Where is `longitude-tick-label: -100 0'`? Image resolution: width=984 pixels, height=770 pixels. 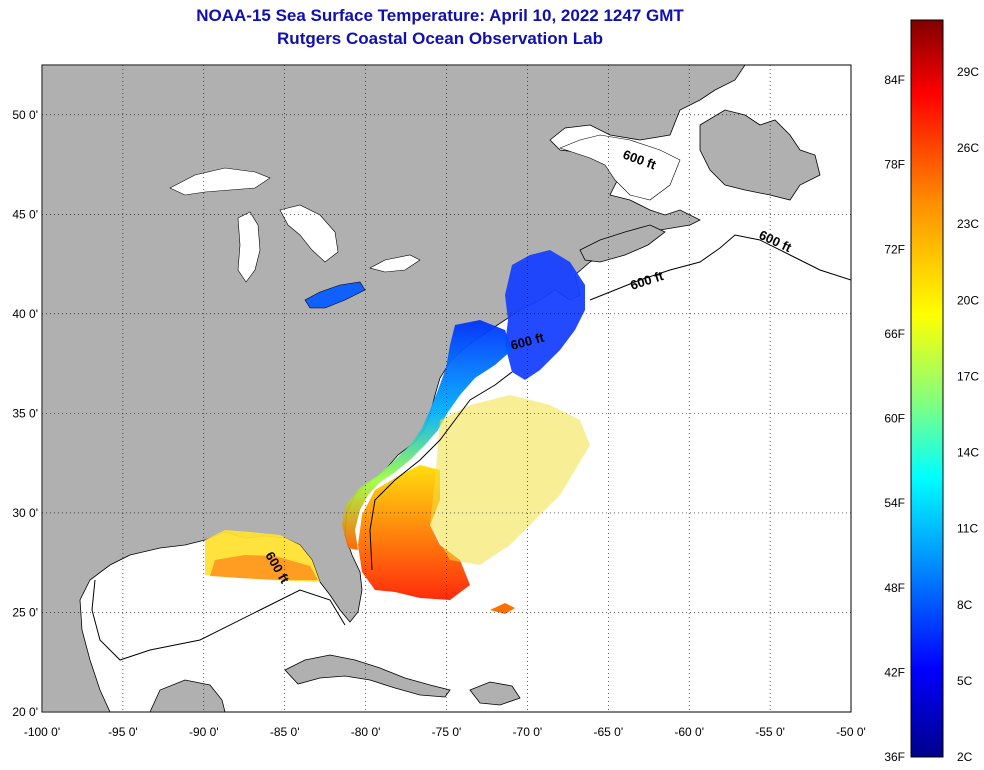 longitude-tick-label: -100 0' is located at coordinates (42, 732).